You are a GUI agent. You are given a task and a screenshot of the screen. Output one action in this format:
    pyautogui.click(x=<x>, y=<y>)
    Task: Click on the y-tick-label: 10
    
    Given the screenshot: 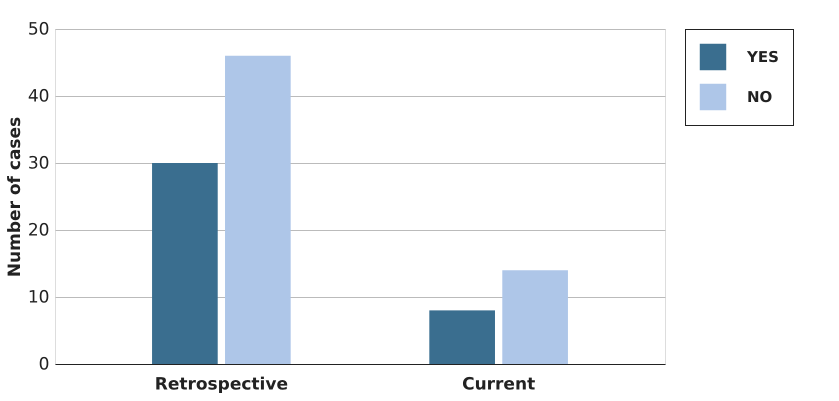 What is the action you would take?
    pyautogui.click(x=39, y=298)
    